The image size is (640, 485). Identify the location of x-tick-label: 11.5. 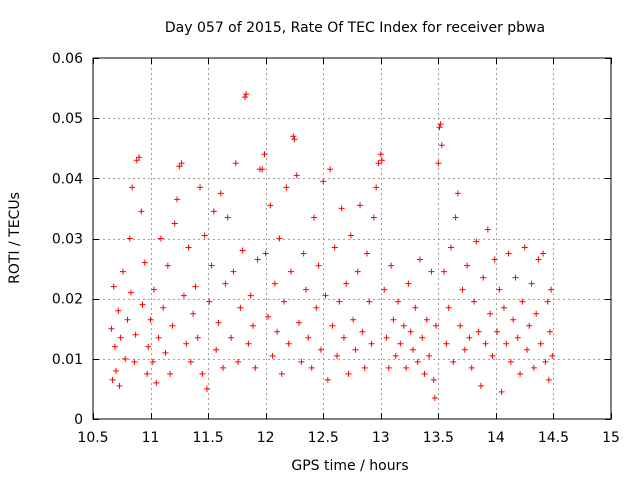
(208, 438).